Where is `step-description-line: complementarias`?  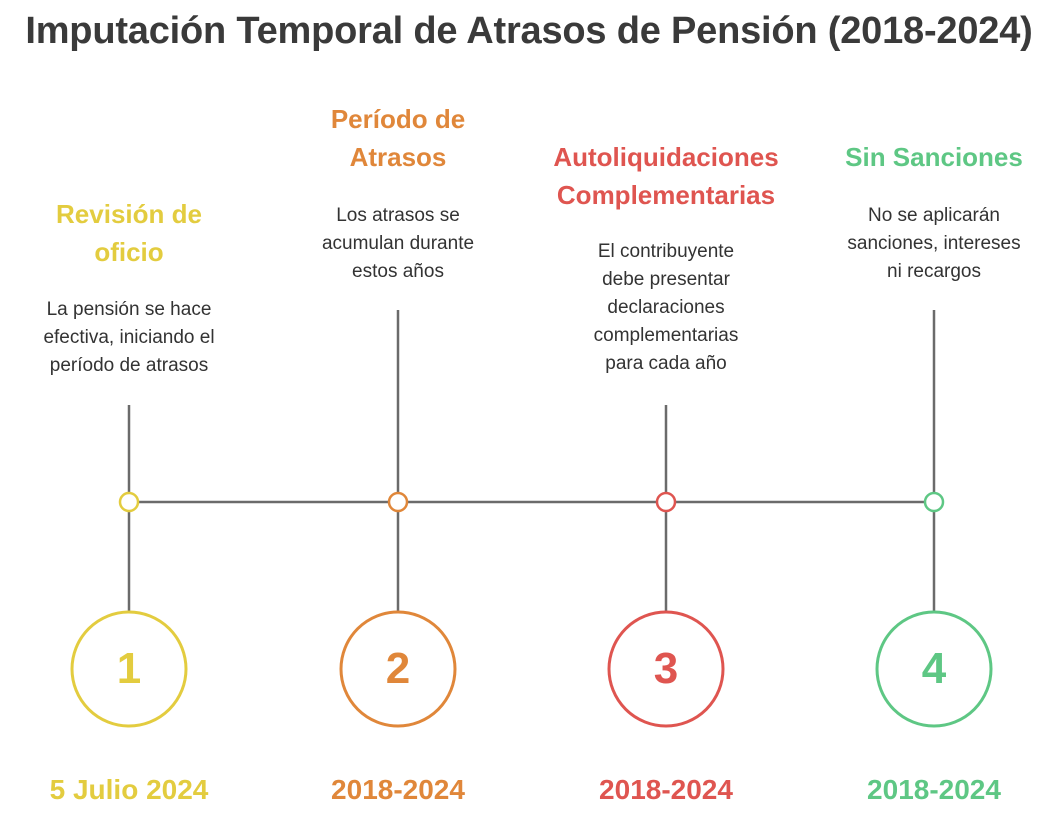 step-description-line: complementarias is located at coordinates (666, 335).